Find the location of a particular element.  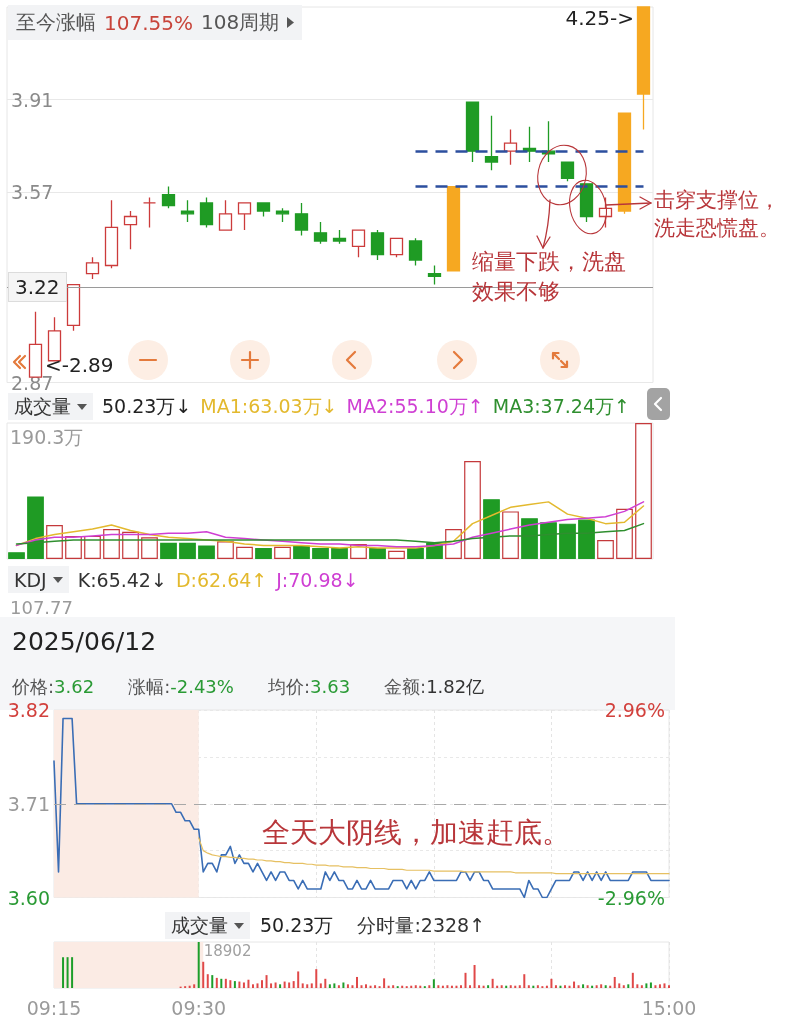

ref-line-label: 3.22 is located at coordinates (37, 287).